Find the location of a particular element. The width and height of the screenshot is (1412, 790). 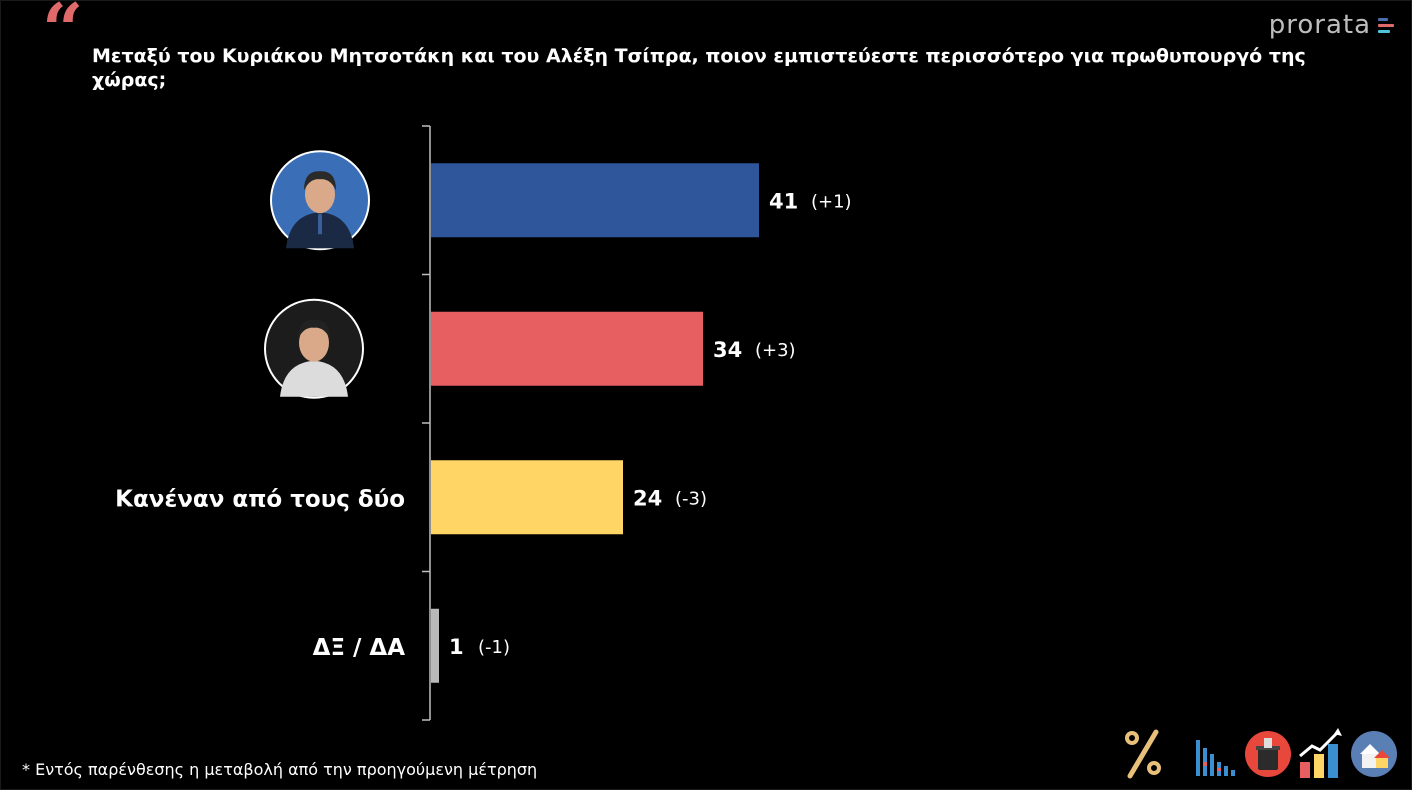

ballot-box-icon is located at coordinates (1268, 754).